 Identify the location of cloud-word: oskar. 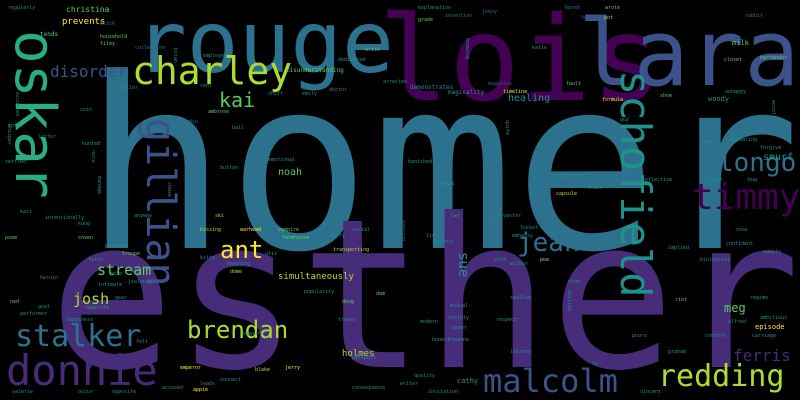
(34, 114).